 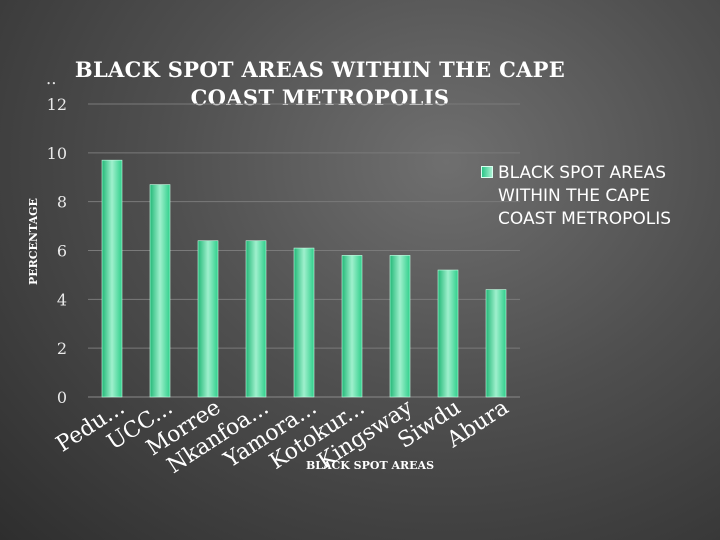 I want to click on y-tick-labels: 0 2 4 6 8 10 12, so click(x=57, y=251).